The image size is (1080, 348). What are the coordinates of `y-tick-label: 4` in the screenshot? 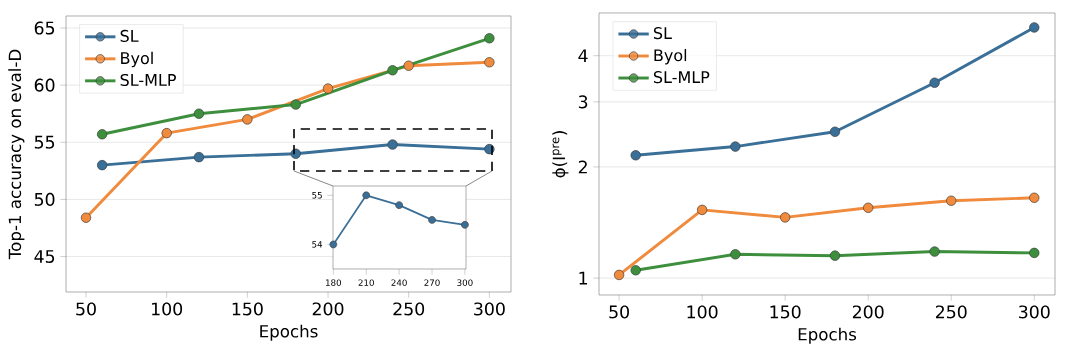 It's located at (583, 55).